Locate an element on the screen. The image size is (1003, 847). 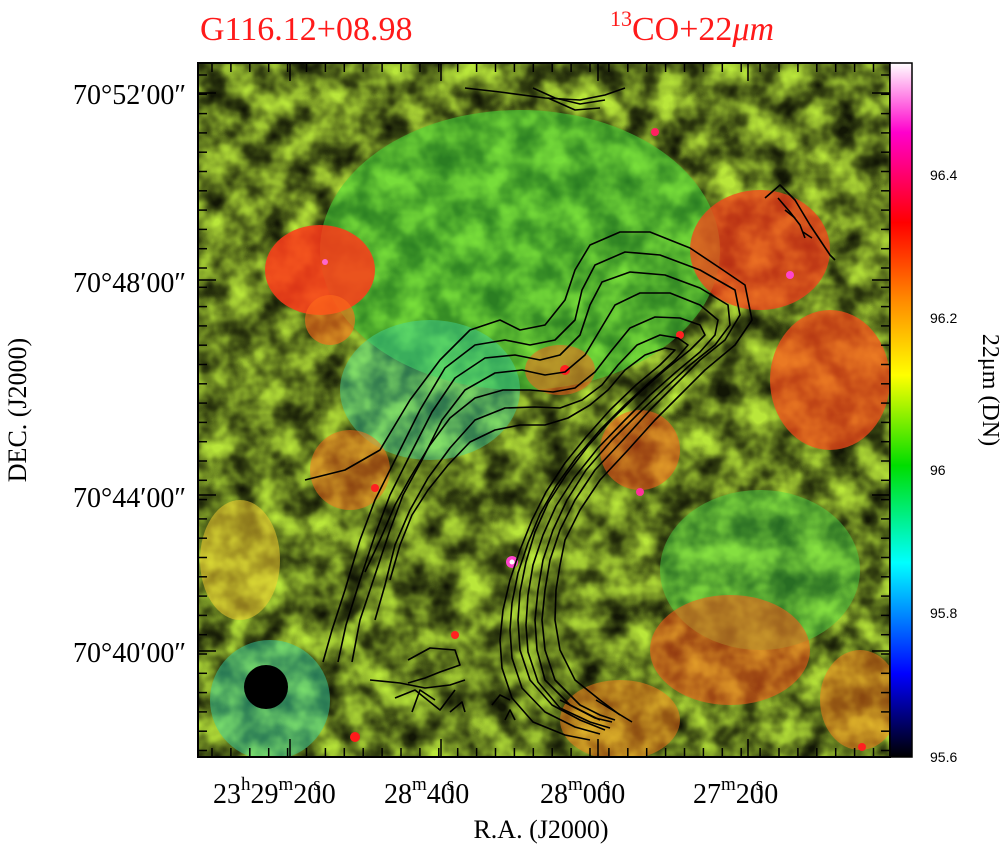
beam-marker is located at coordinates (266, 687).